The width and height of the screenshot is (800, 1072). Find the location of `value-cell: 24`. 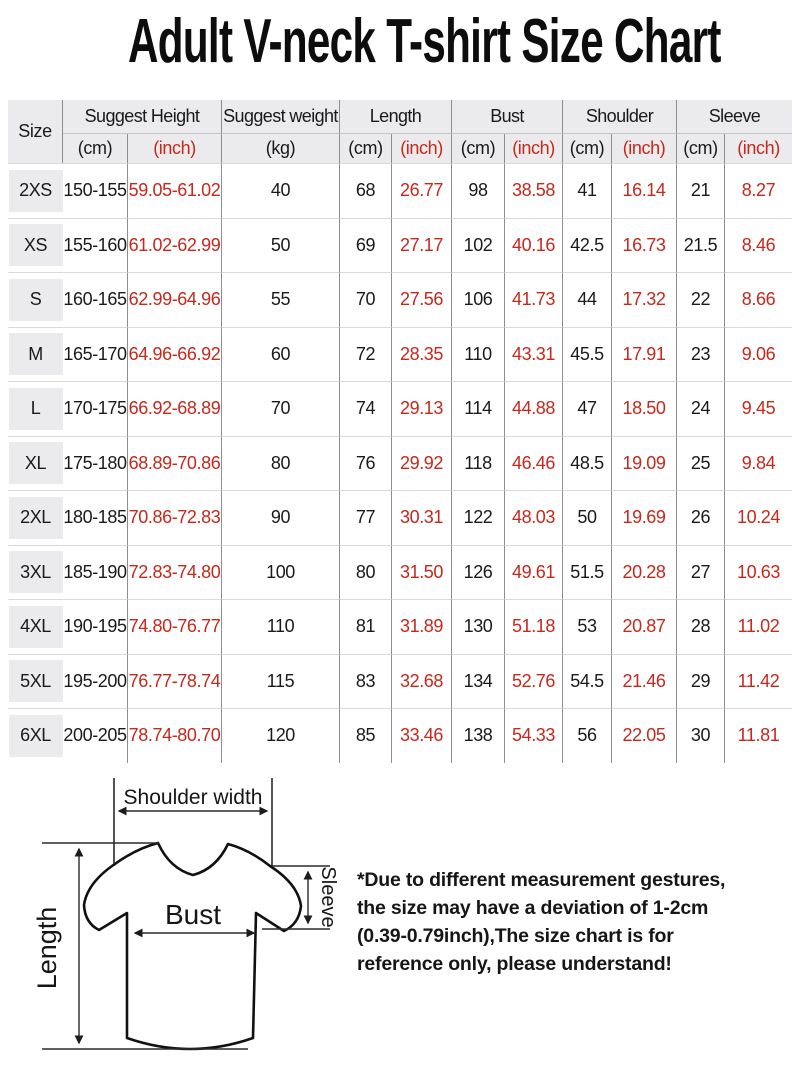

value-cell: 24 is located at coordinates (701, 408).